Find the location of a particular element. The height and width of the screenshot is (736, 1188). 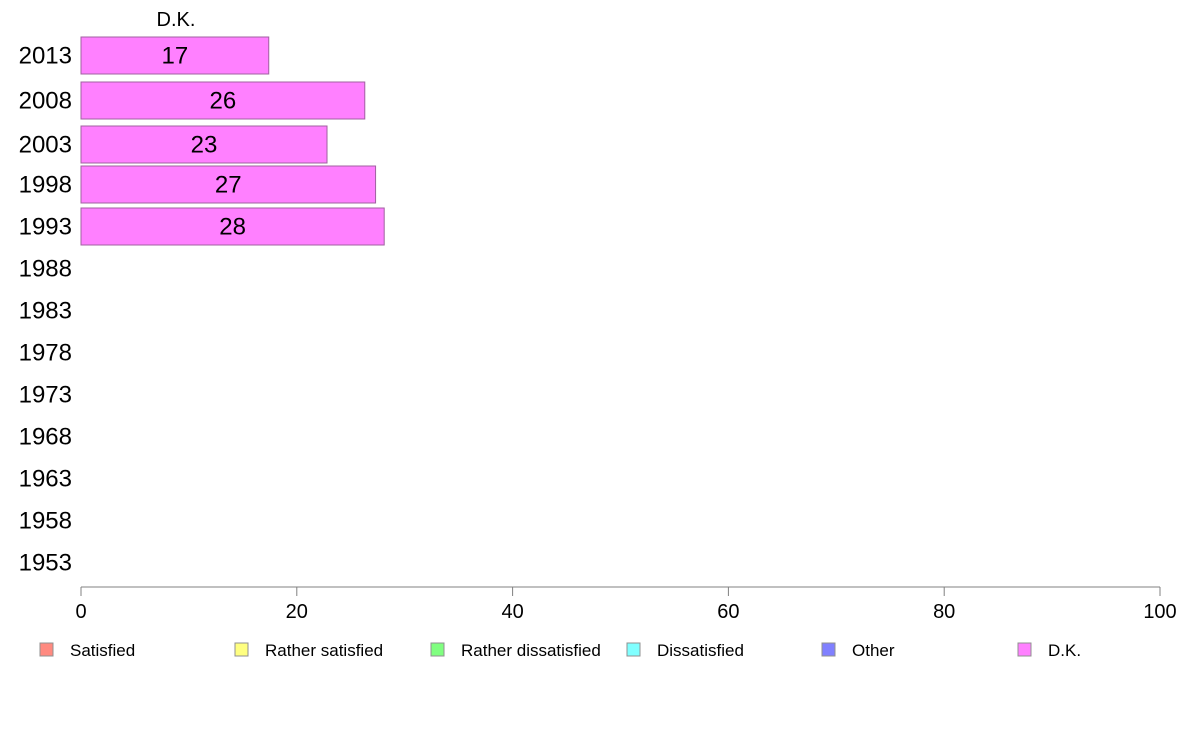

category-label: 2008 is located at coordinates (45, 101).